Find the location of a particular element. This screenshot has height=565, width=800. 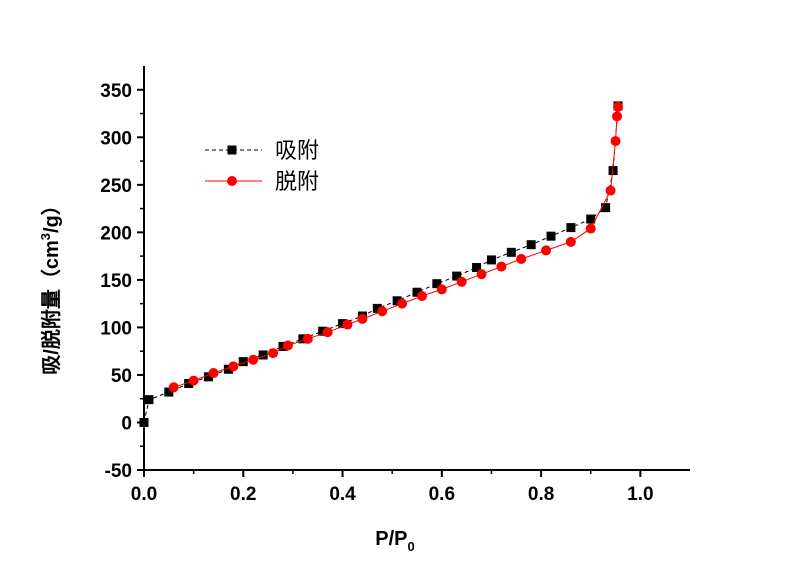

y-axis-title-main: 吸/脱附量（cm is located at coordinates (51, 307).